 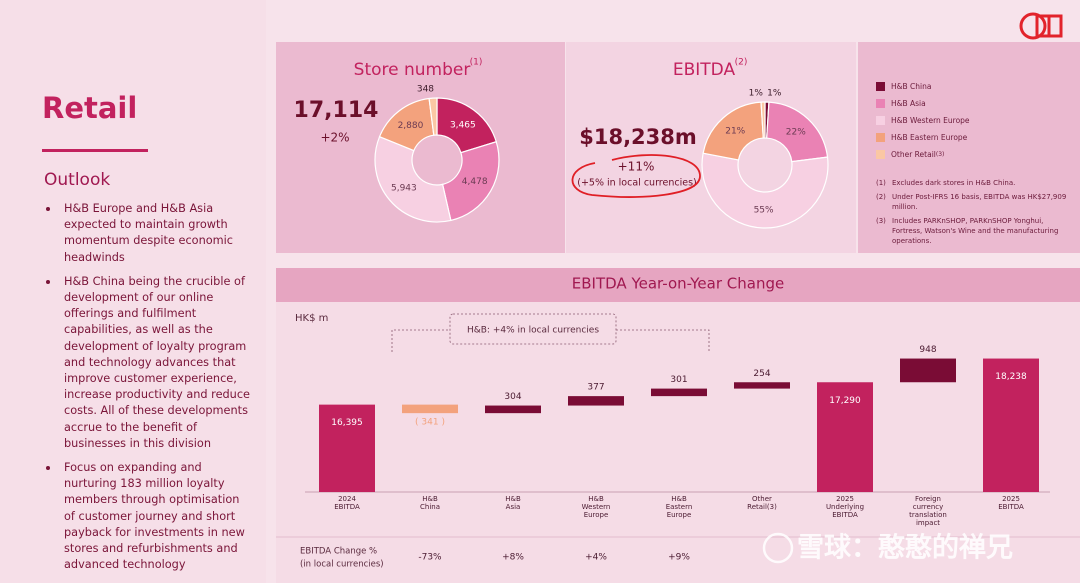 What do you see at coordinates (596, 507) in the screenshot?
I see `x-tick-label: Western` at bounding box center [596, 507].